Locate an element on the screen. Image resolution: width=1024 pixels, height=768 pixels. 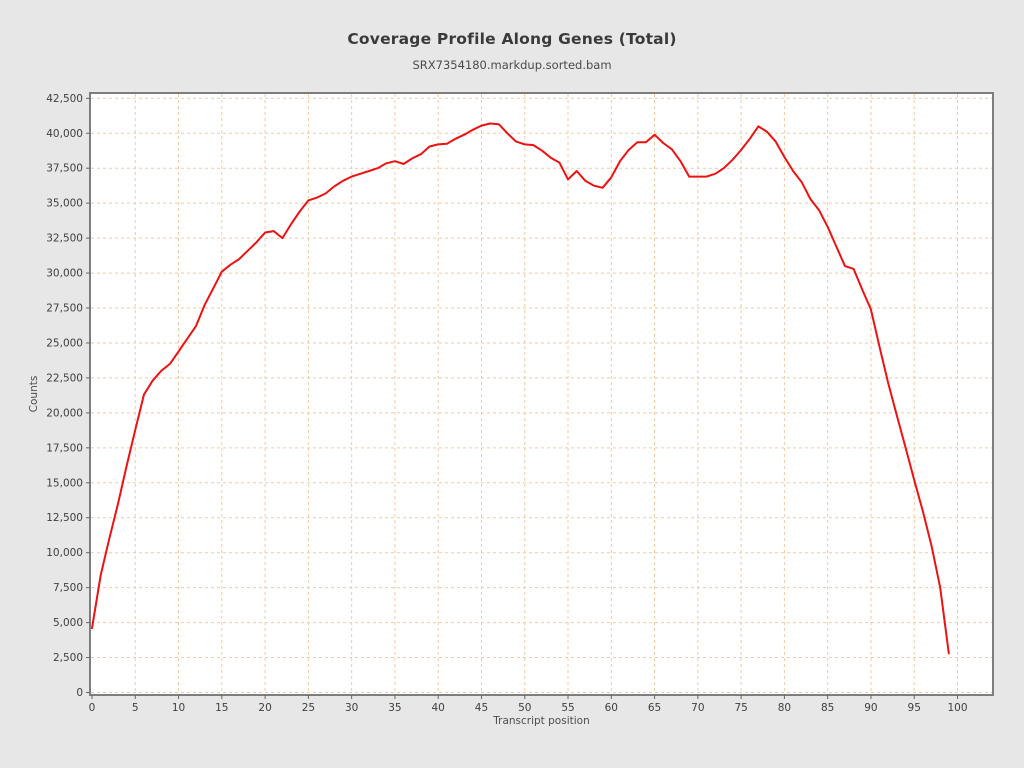
x-tick-label: 75 is located at coordinates (740, 708).